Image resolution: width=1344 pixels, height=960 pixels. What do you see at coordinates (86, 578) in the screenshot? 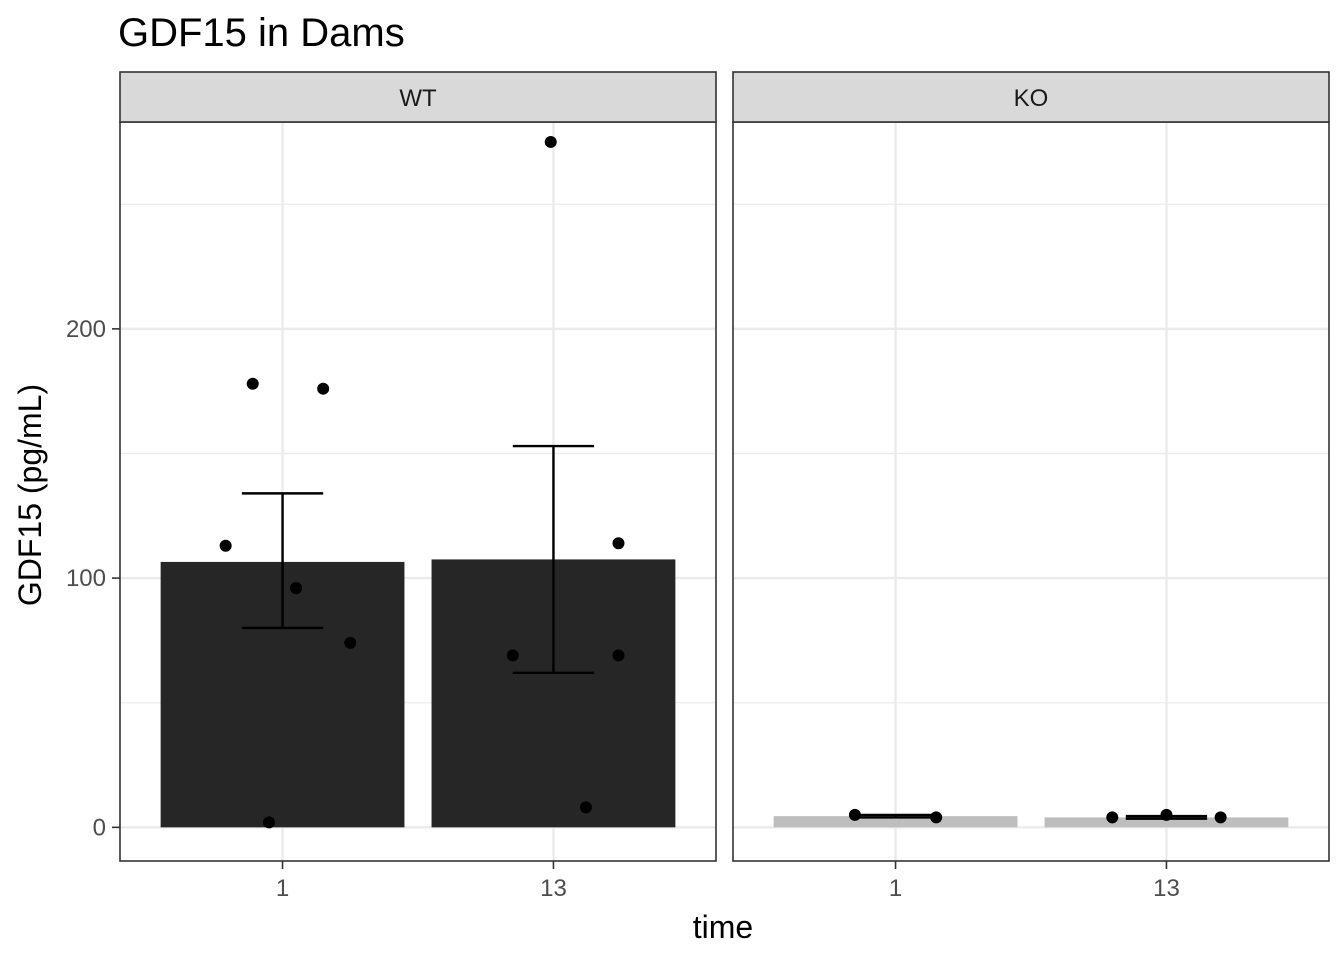
I see `y-tick-label: 100` at bounding box center [86, 578].